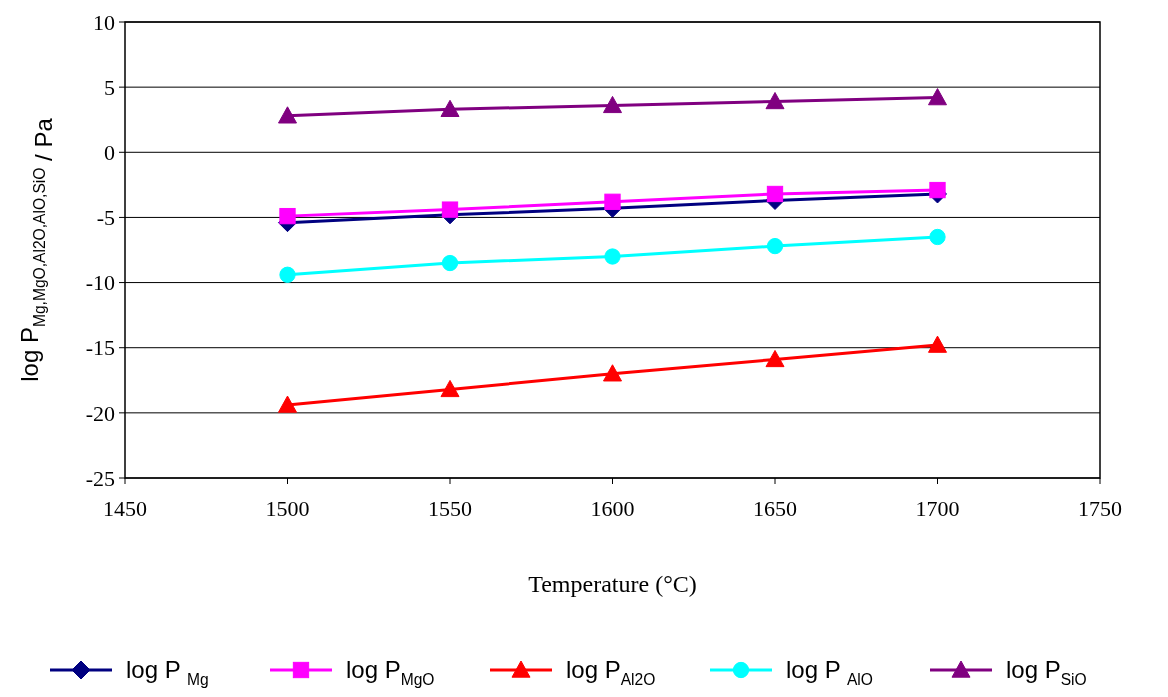 The height and width of the screenshot is (697, 1168). What do you see at coordinates (612, 508) in the screenshot?
I see `x-tick-label: 1600` at bounding box center [612, 508].